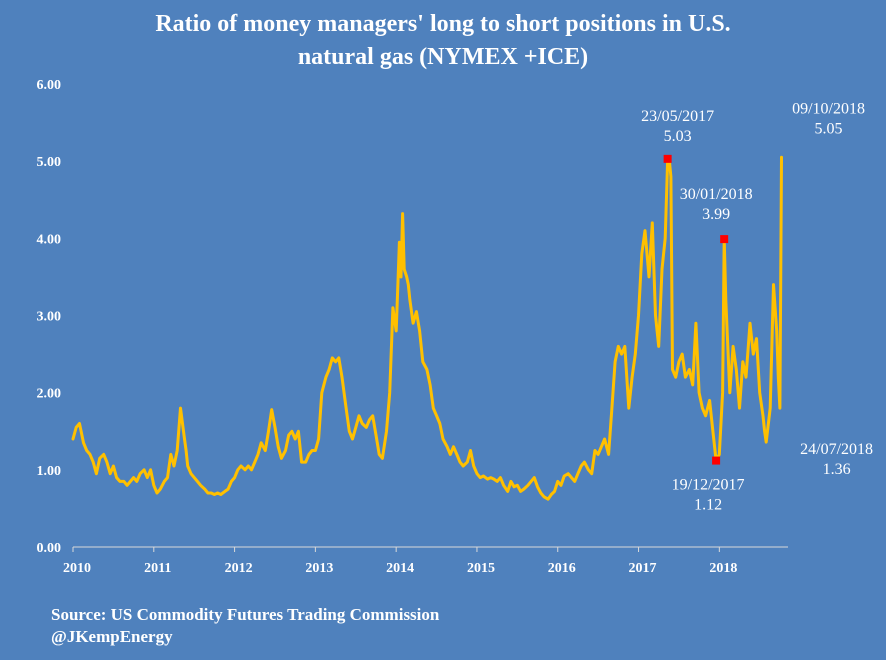 Image resolution: width=886 pixels, height=660 pixels. What do you see at coordinates (837, 469) in the screenshot?
I see `annotation-value: 1.36` at bounding box center [837, 469].